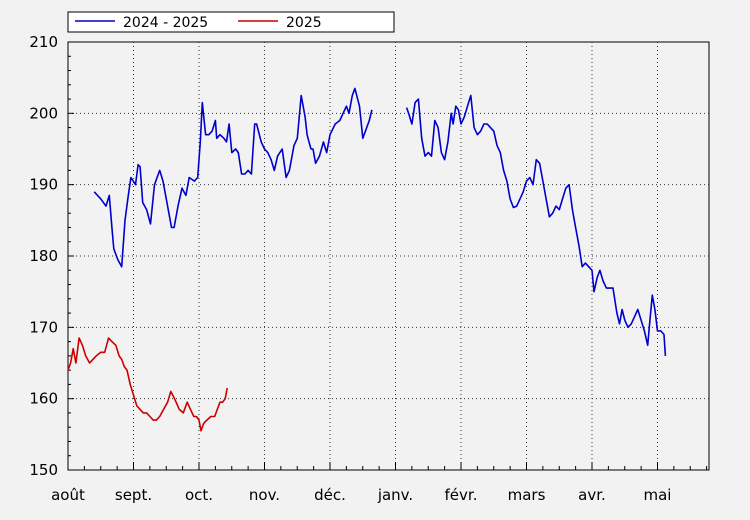 This screenshot has width=750, height=520. What do you see at coordinates (43, 113) in the screenshot?
I see `y-tick-label: 200` at bounding box center [43, 113].